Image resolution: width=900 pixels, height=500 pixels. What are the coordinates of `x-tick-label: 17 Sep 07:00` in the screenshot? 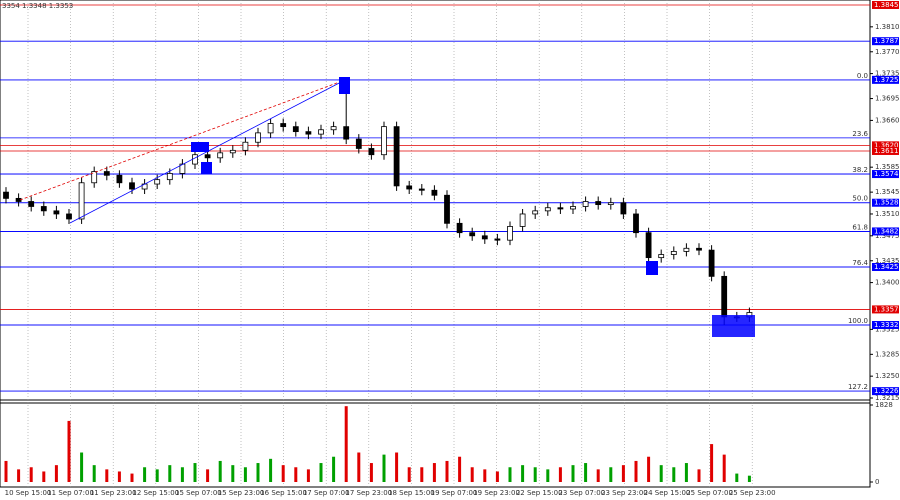 It's located at (326, 493).